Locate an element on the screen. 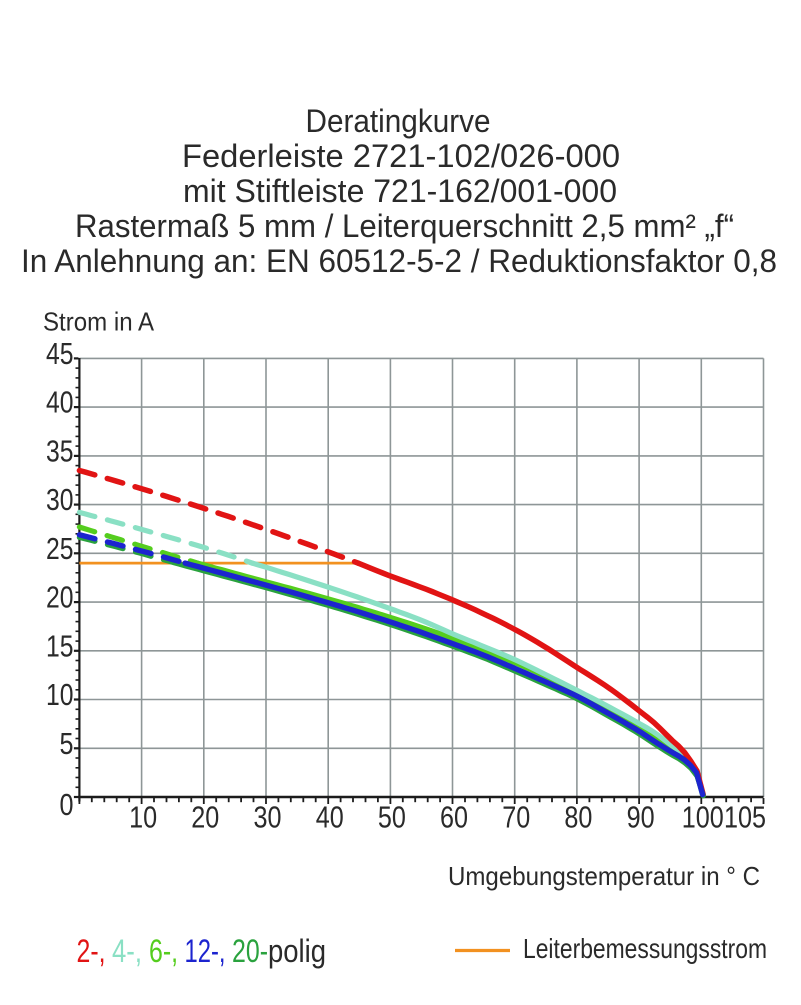 The width and height of the screenshot is (801, 1005). svg-text: 0 is located at coordinates (67, 804).